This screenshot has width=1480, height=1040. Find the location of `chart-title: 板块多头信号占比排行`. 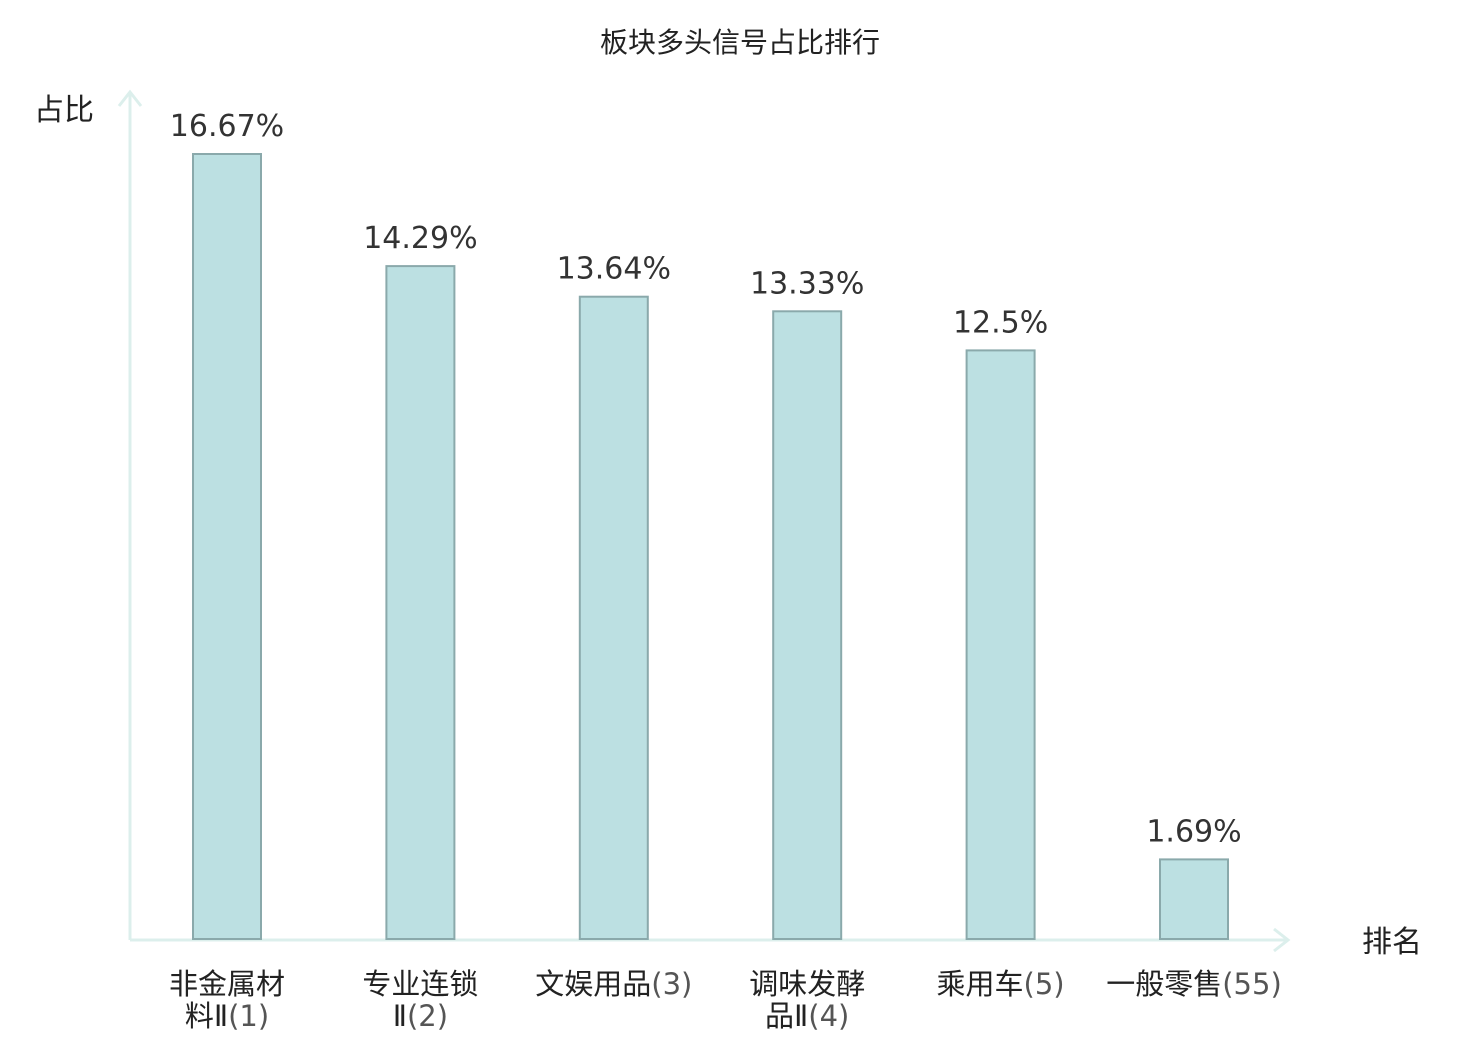

chart-title: 板块多头信号占比排行 is located at coordinates (740, 42).